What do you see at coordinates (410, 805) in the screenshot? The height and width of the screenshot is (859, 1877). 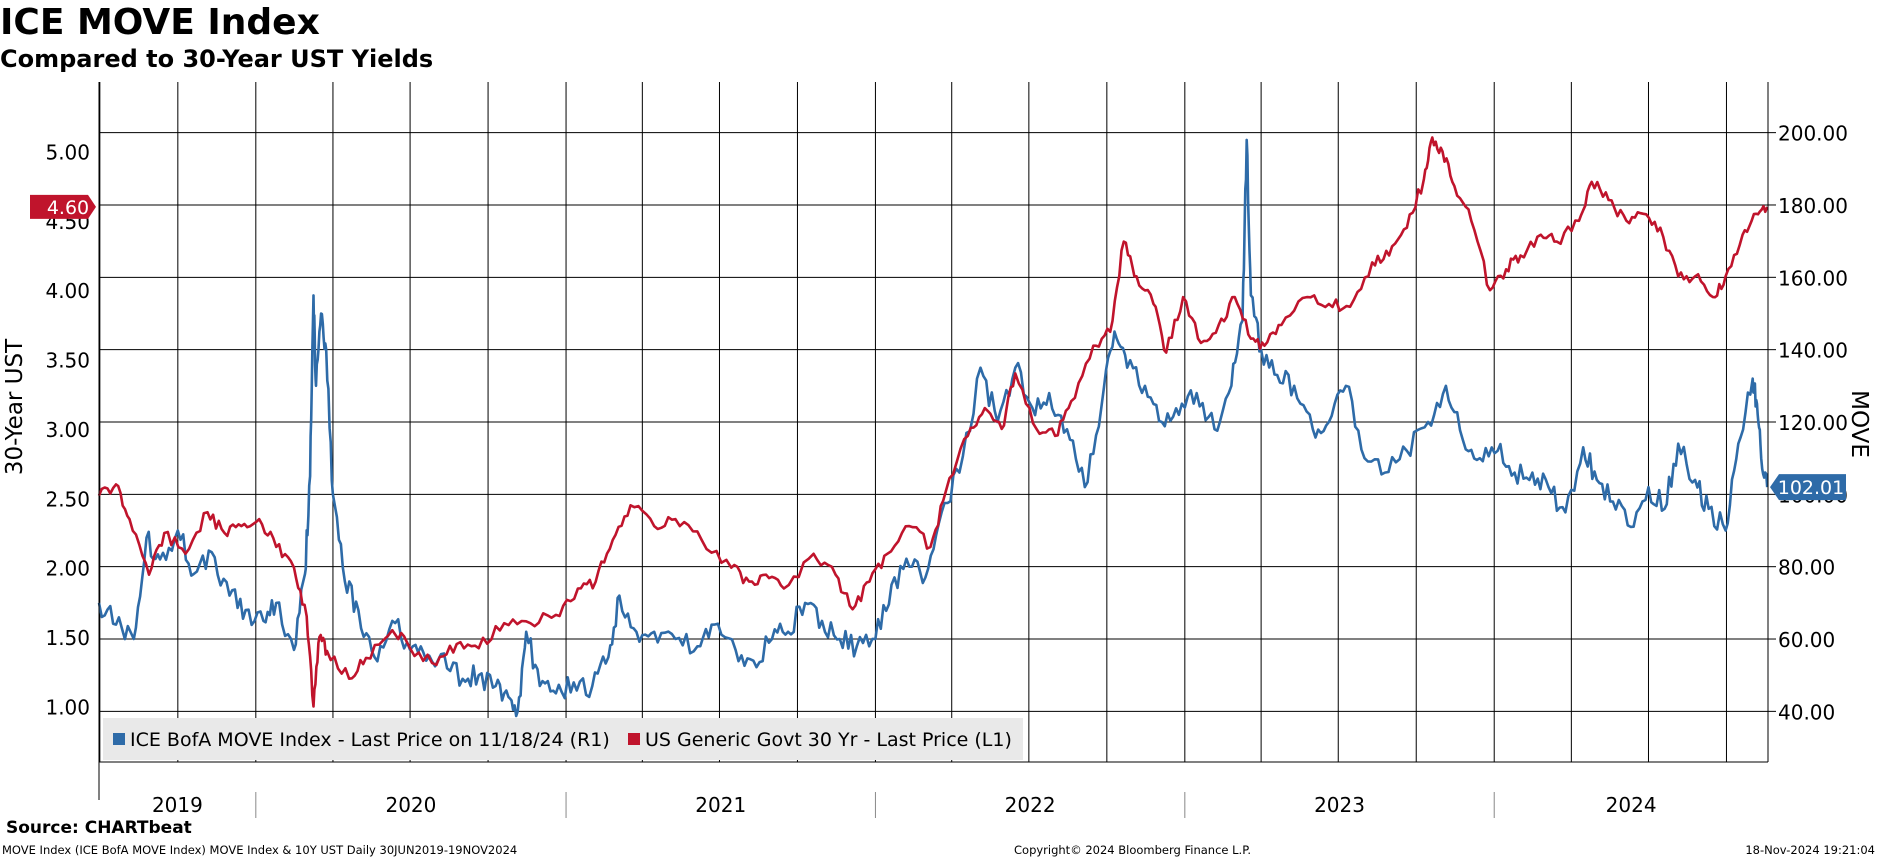 I see `x-tick-label: 2020` at bounding box center [410, 805].